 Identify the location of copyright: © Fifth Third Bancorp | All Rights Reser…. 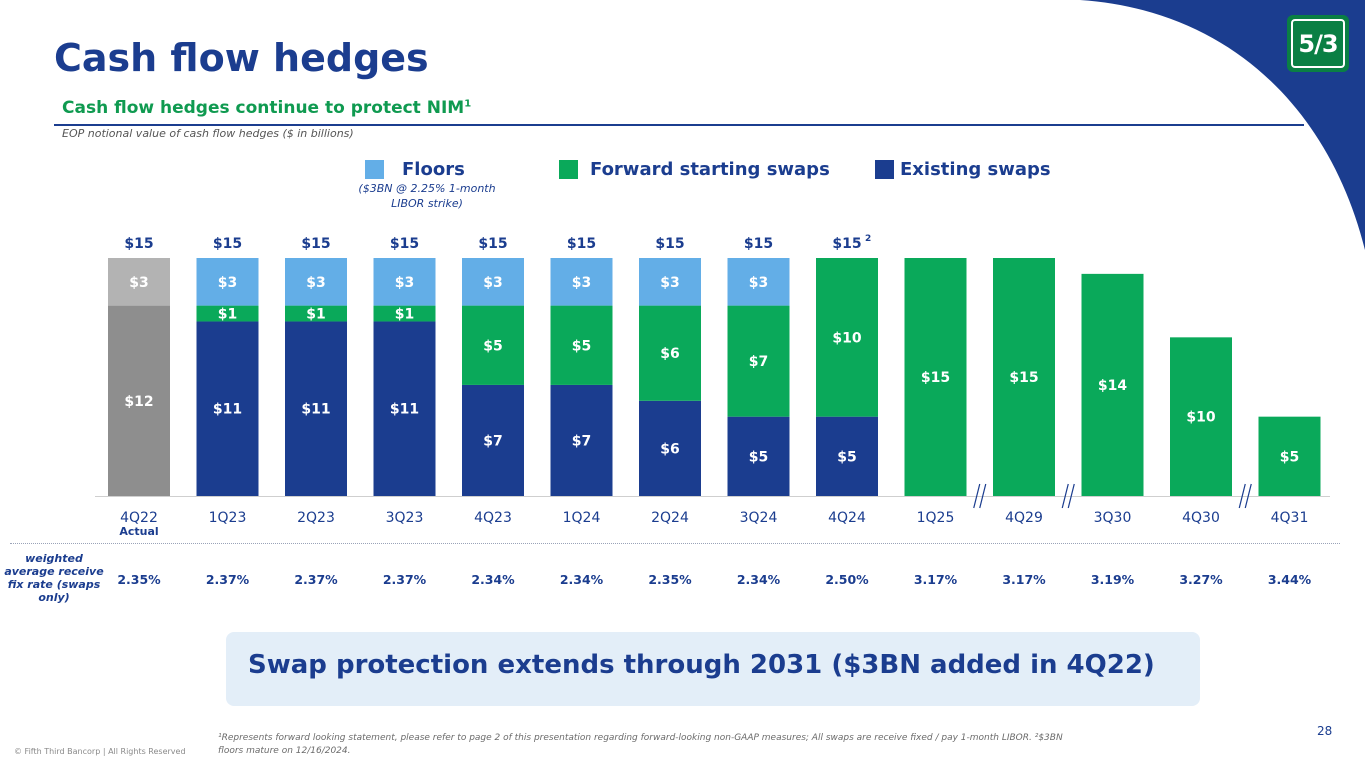
(100, 751).